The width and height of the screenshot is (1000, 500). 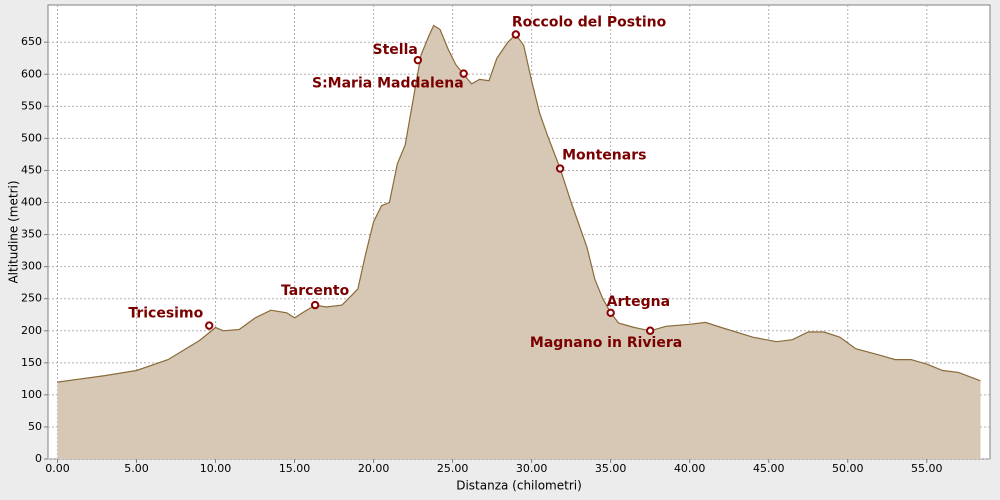 I want to click on x-tick-label: 20.00, so click(x=374, y=468).